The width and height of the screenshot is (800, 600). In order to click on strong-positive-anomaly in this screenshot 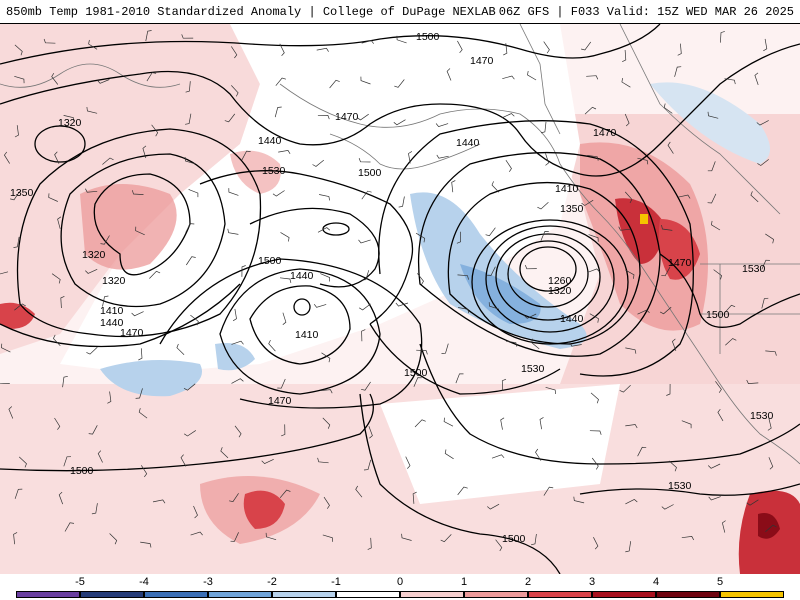, I will do `click(264, 509)`.